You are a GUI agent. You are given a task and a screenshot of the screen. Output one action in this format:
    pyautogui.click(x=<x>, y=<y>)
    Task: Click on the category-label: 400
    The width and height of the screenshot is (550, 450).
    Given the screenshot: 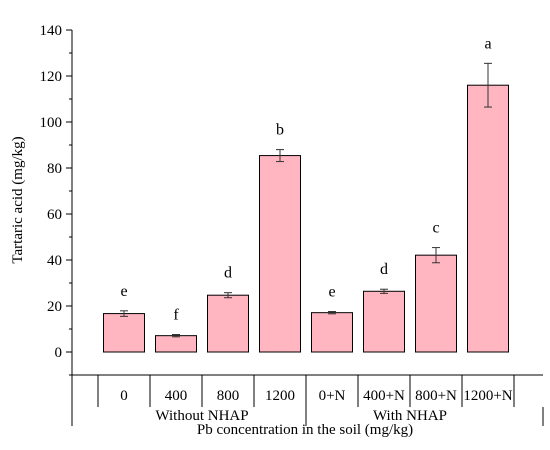 What is the action you would take?
    pyautogui.click(x=176, y=396)
    